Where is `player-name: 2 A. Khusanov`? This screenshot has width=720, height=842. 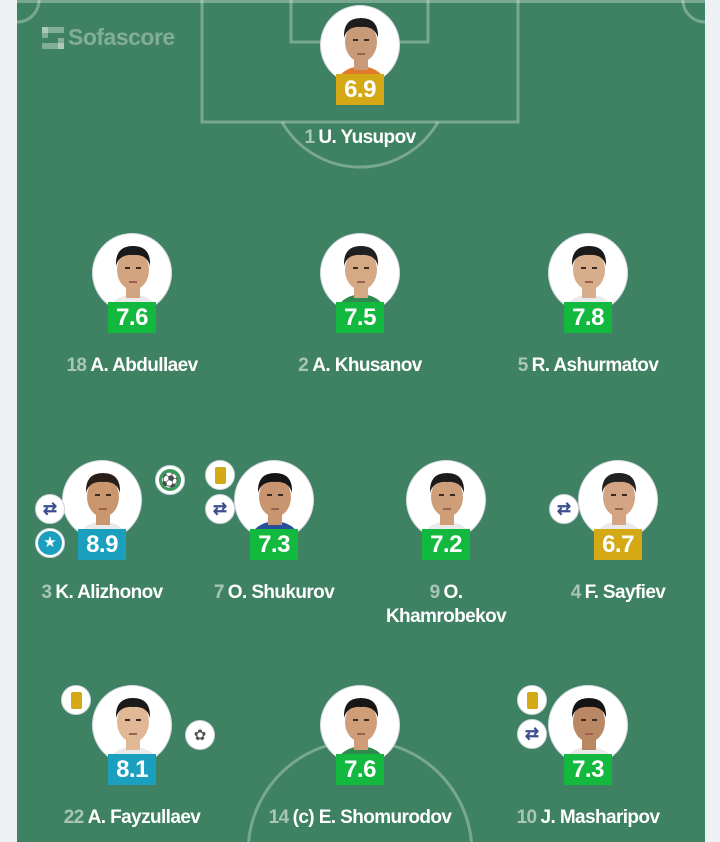 player-name: 2 A. Khusanov is located at coordinates (360, 366).